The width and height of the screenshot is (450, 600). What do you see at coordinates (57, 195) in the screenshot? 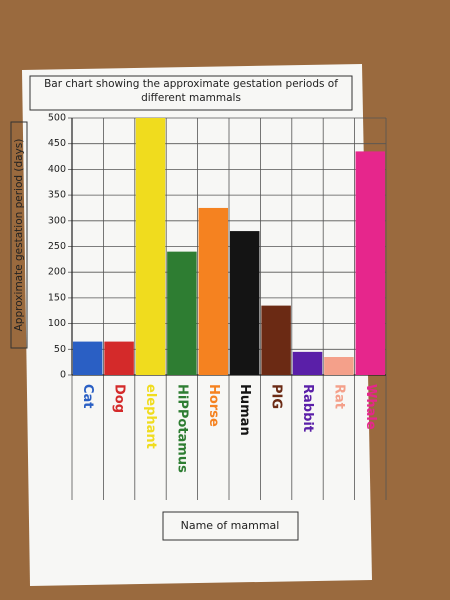
I see `y-tick-label: 350` at bounding box center [57, 195].